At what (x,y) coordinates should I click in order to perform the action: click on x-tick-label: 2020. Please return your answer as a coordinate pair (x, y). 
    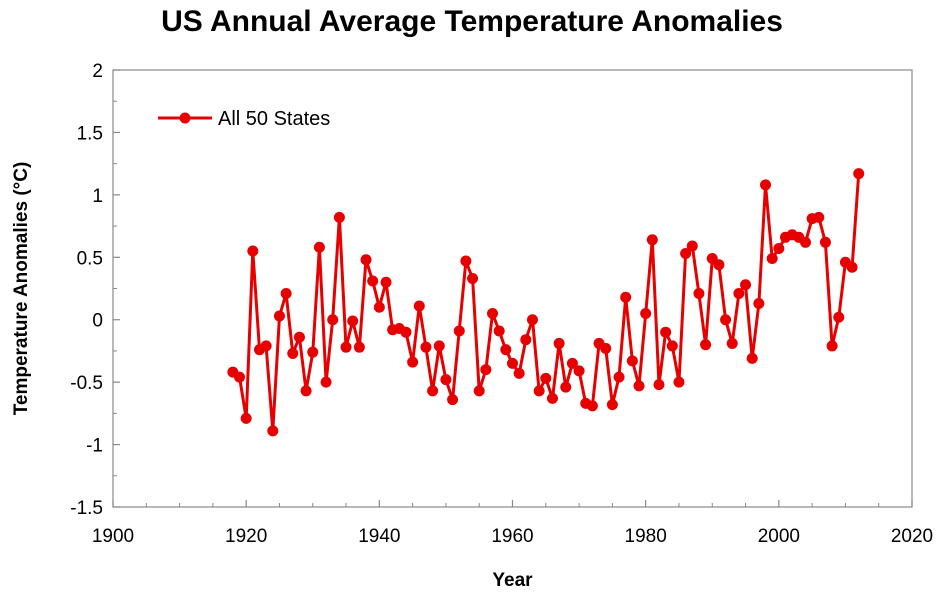
    Looking at the image, I should click on (912, 536).